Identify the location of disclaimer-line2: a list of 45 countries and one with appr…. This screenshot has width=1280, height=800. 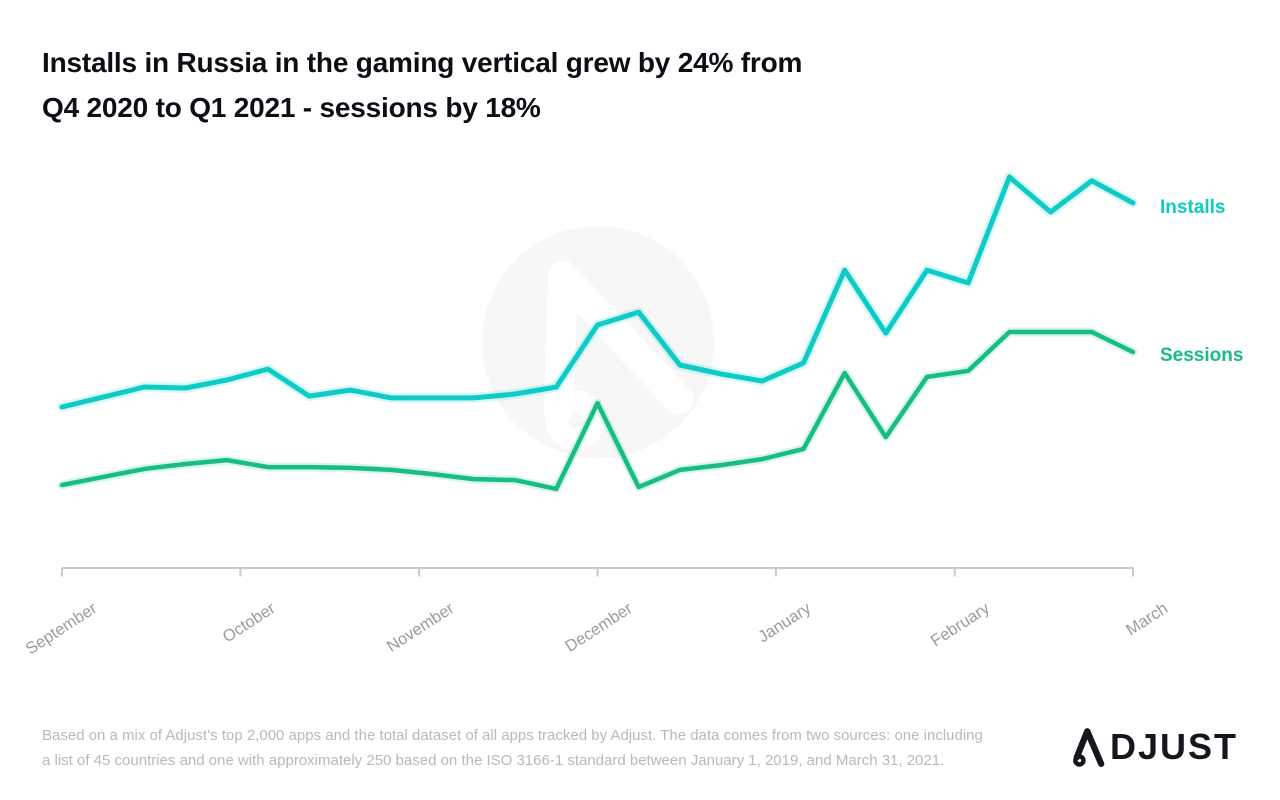
(493, 760).